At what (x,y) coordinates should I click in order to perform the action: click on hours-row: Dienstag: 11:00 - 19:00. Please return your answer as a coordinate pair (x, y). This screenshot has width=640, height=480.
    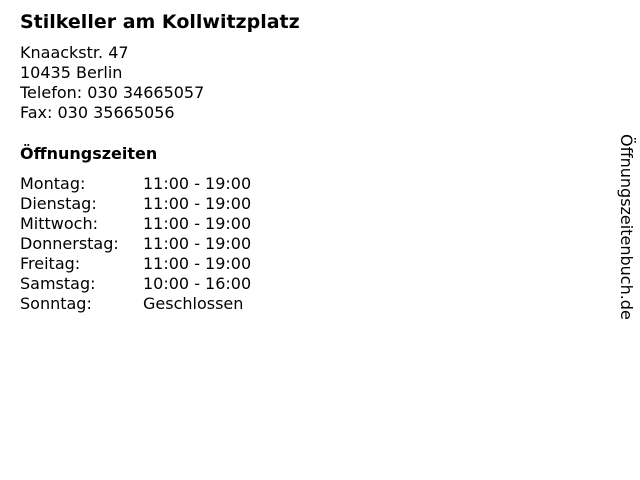
    Looking at the image, I should click on (135, 204).